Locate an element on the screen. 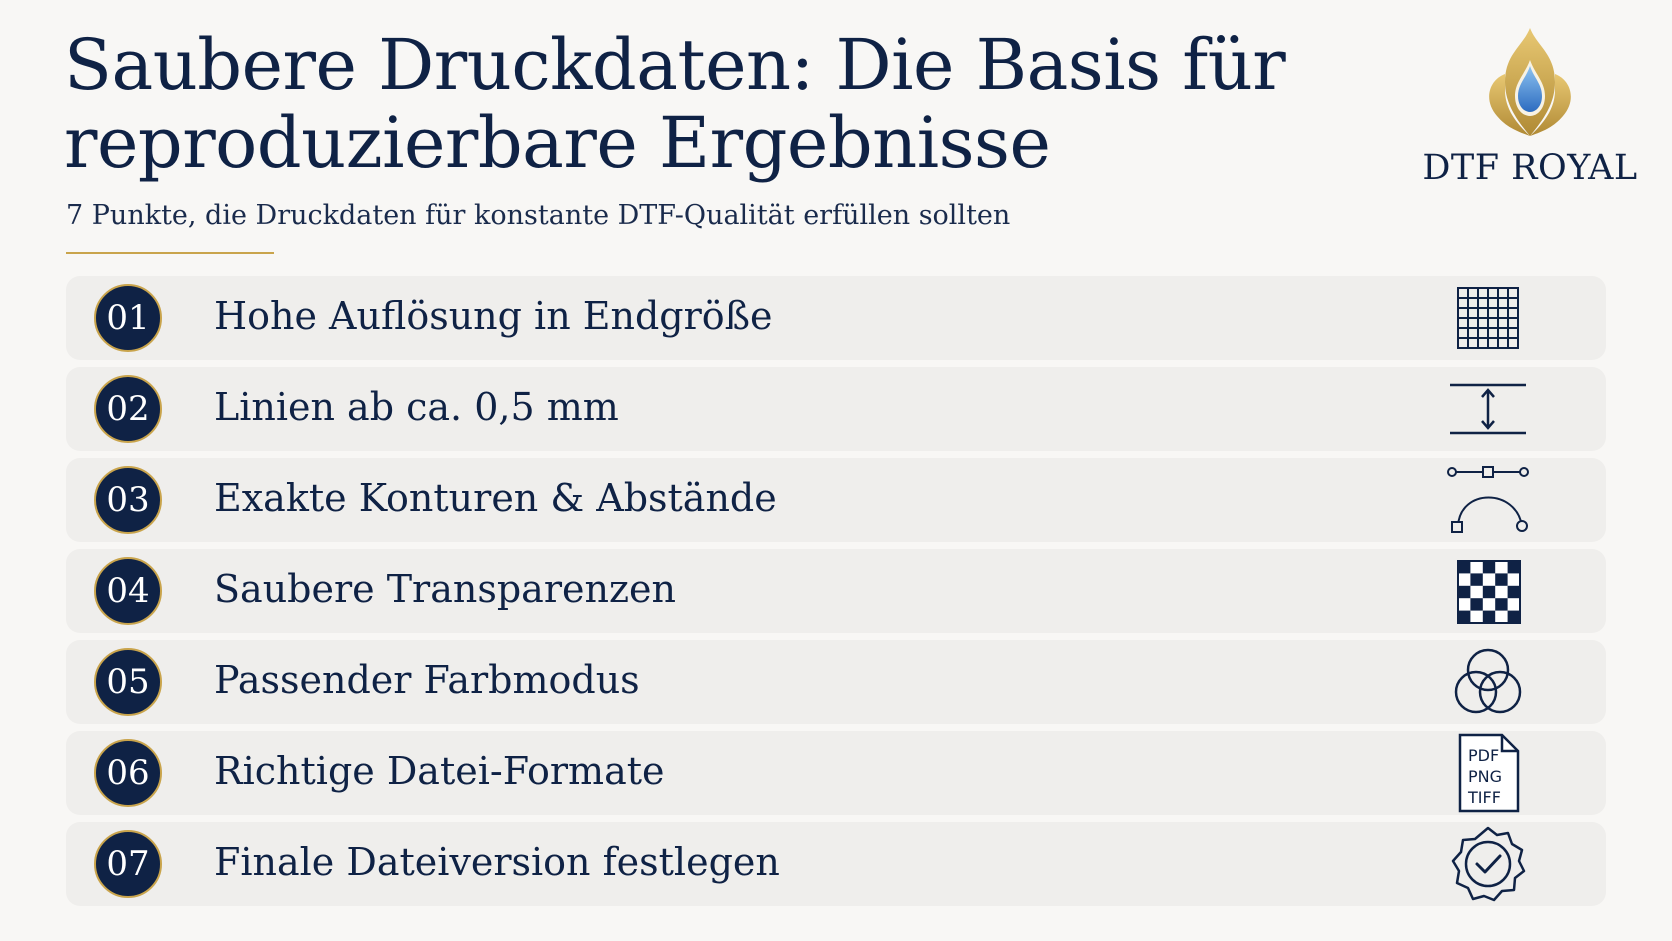 The width and height of the screenshot is (1672, 941). item-number-badge: 02 is located at coordinates (128, 409).